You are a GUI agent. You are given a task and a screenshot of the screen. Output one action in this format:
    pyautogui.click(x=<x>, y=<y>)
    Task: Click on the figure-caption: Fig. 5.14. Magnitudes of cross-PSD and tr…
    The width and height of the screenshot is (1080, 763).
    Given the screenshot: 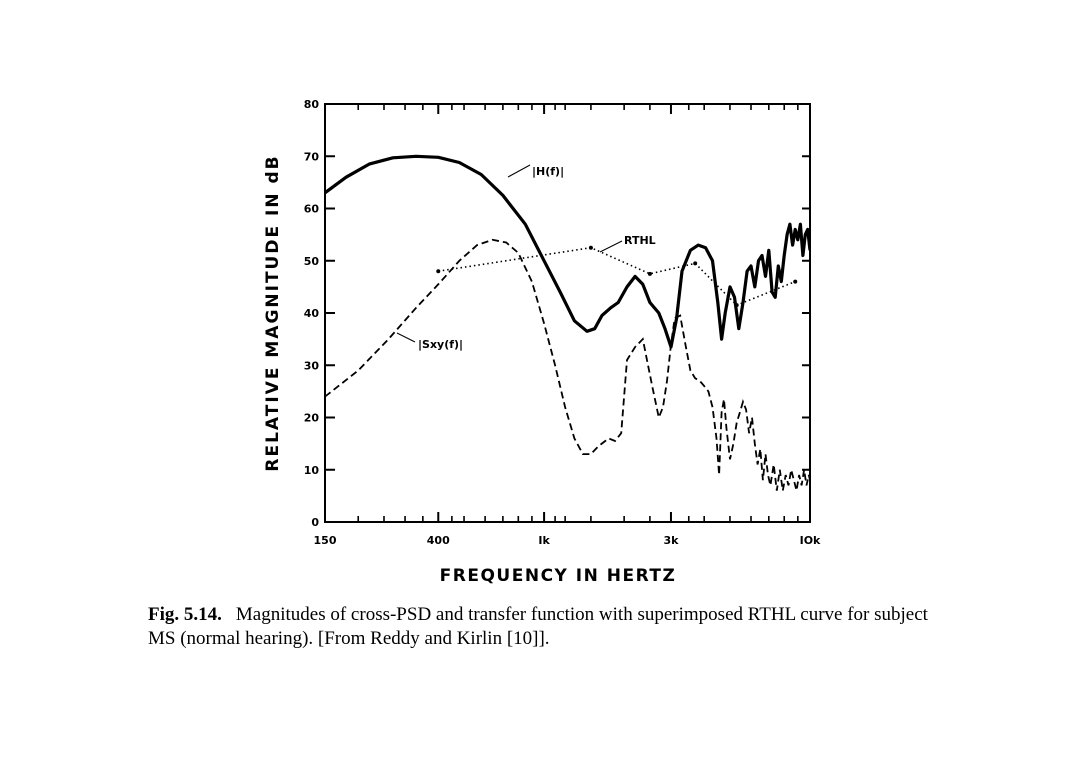 What is the action you would take?
    pyautogui.click(x=548, y=627)
    